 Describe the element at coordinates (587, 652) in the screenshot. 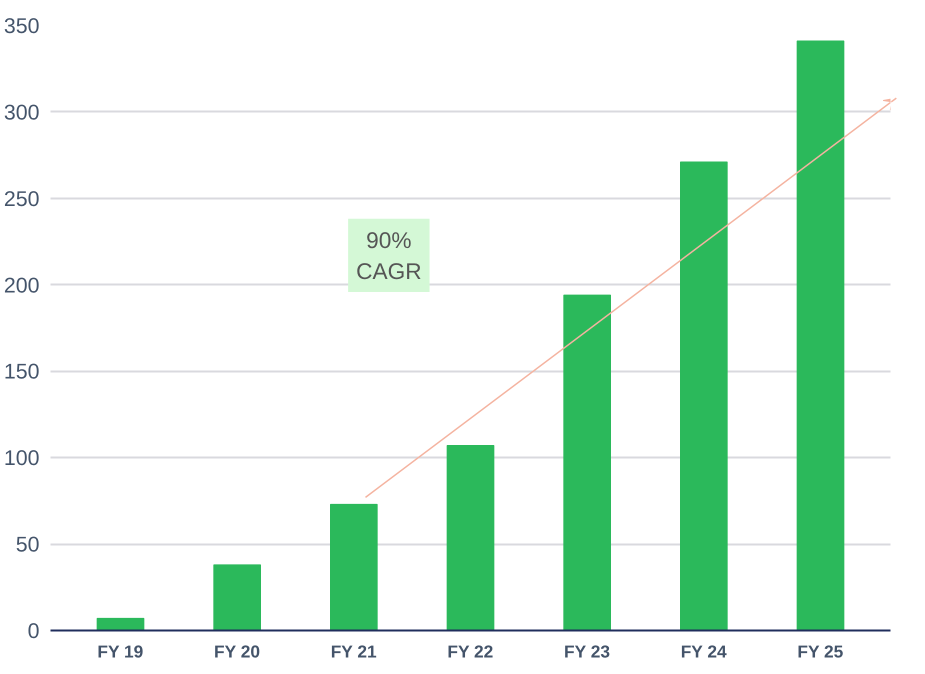

I see `x-tick-label: FY 23` at that location.